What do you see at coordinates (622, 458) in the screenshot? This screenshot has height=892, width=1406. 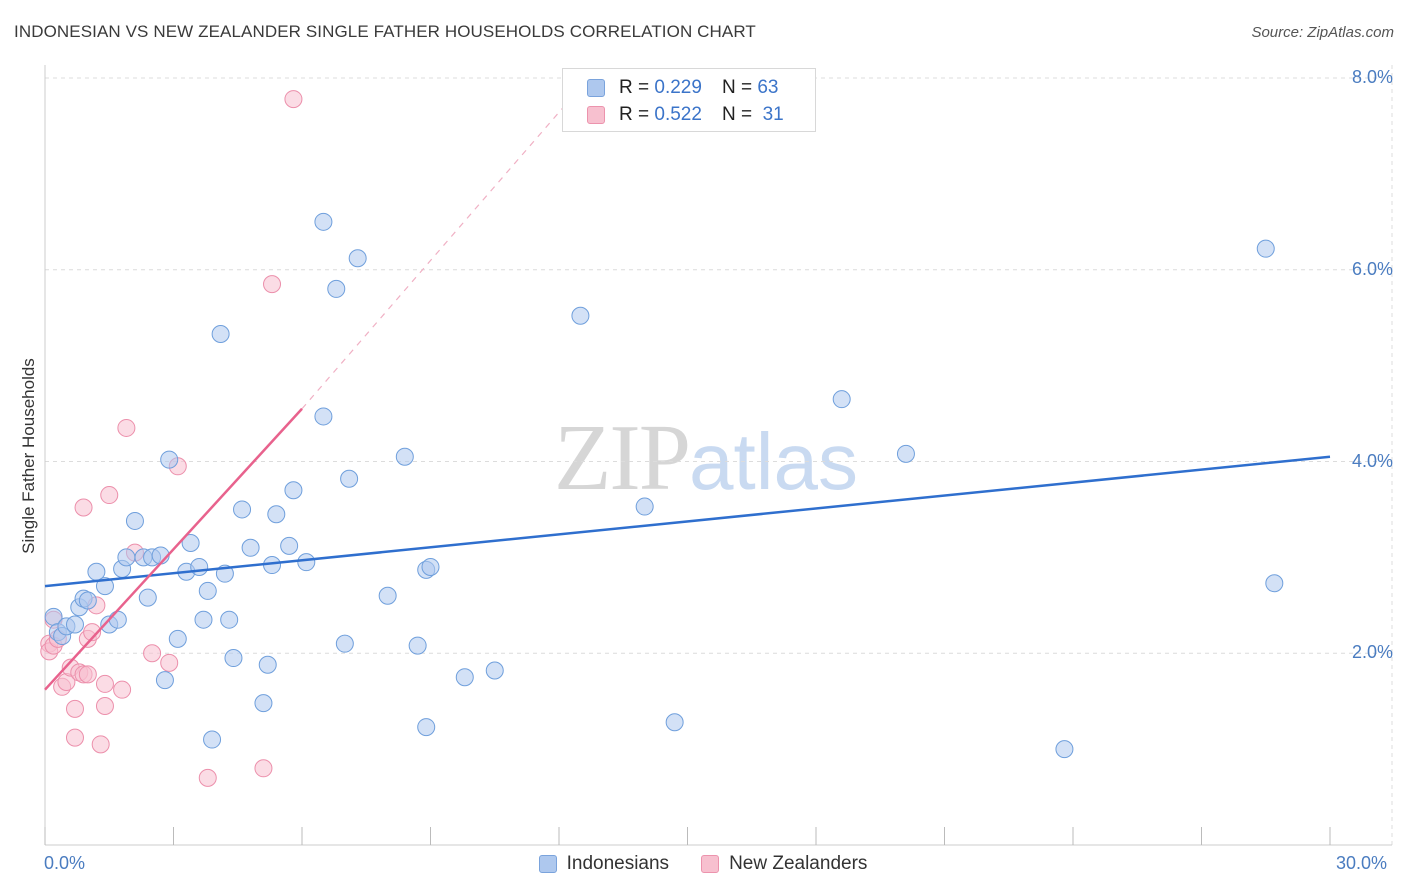 I see `watermark-zip: ZIP` at bounding box center [622, 458].